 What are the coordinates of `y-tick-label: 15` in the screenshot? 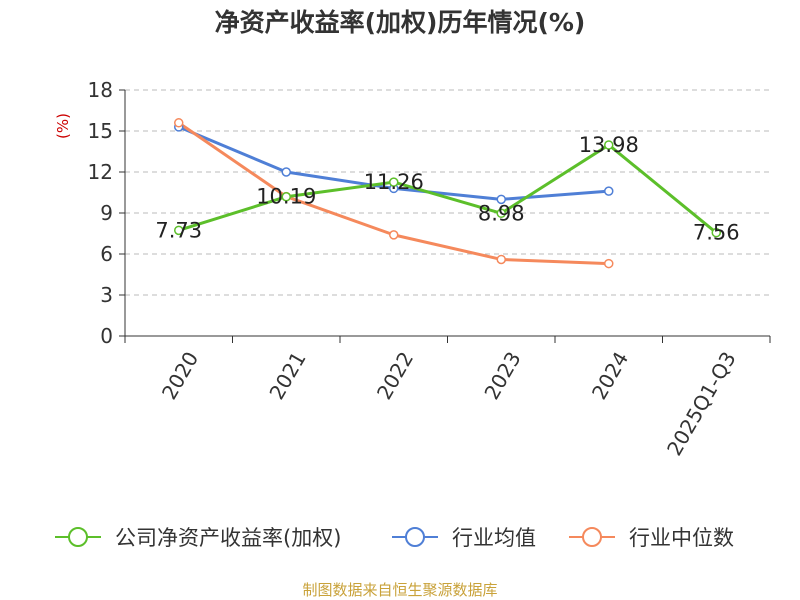 It's located at (100, 131).